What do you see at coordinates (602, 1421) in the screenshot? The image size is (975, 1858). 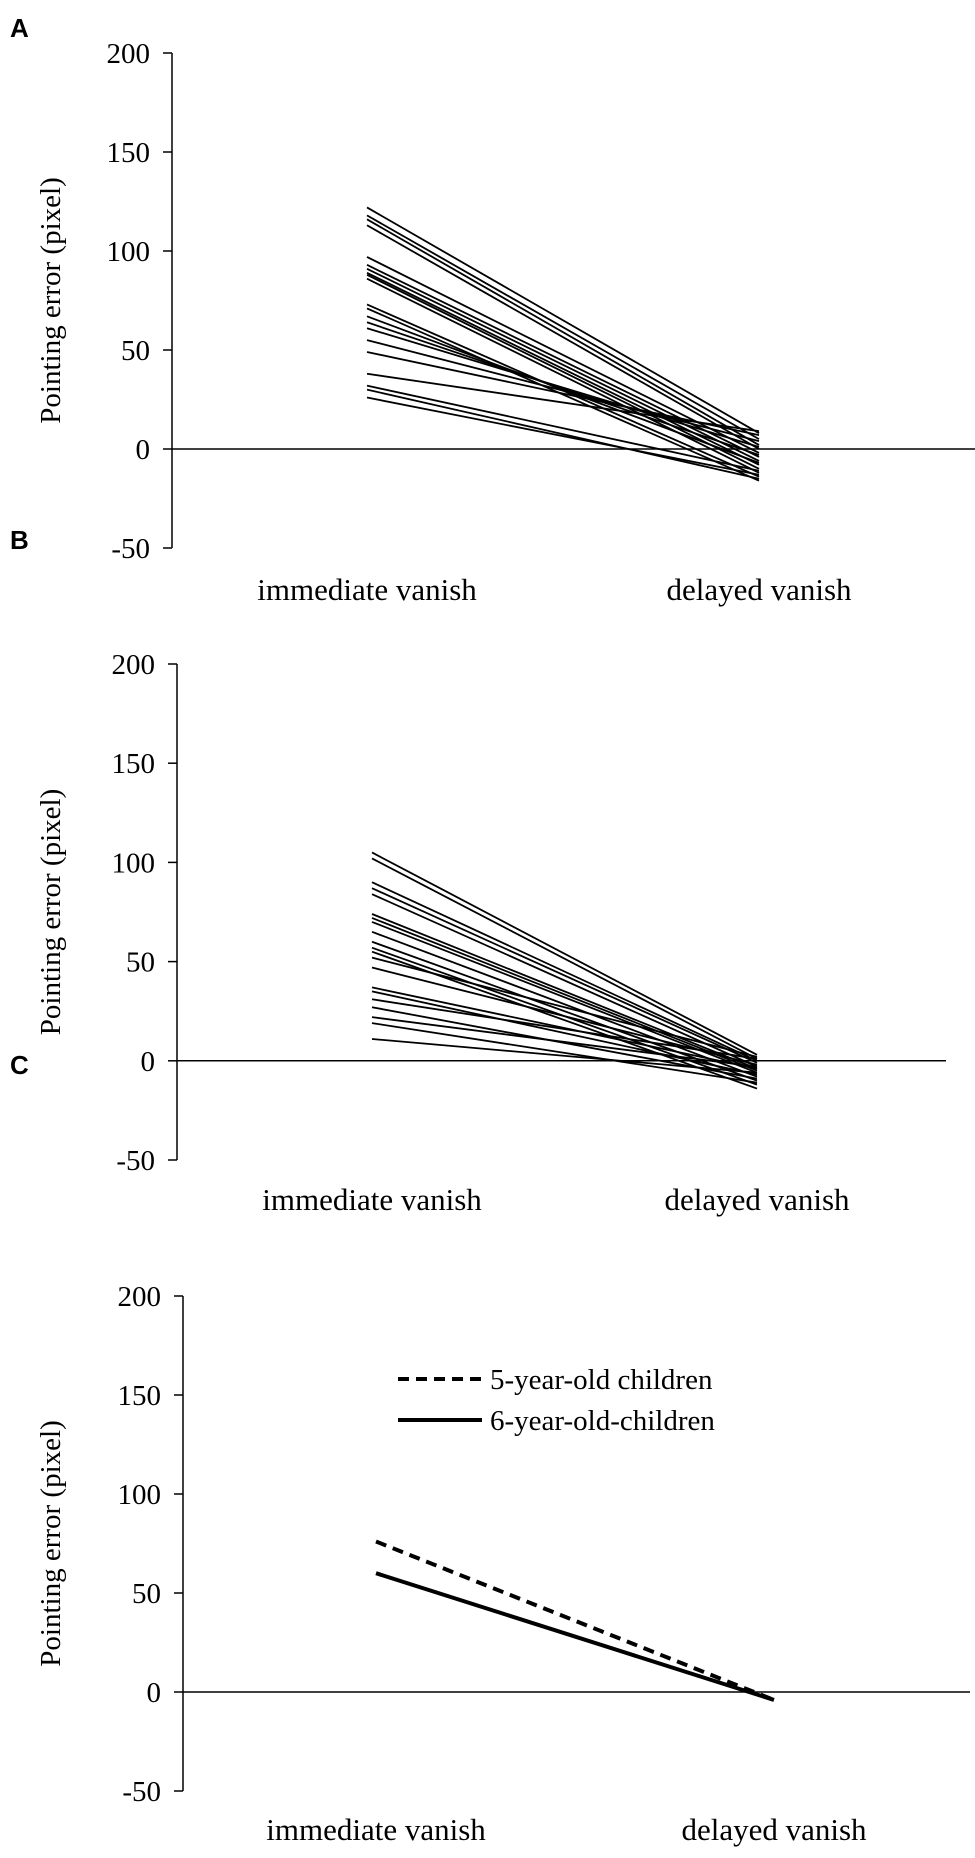 I see `legend-label: 6-year-old-children` at bounding box center [602, 1421].